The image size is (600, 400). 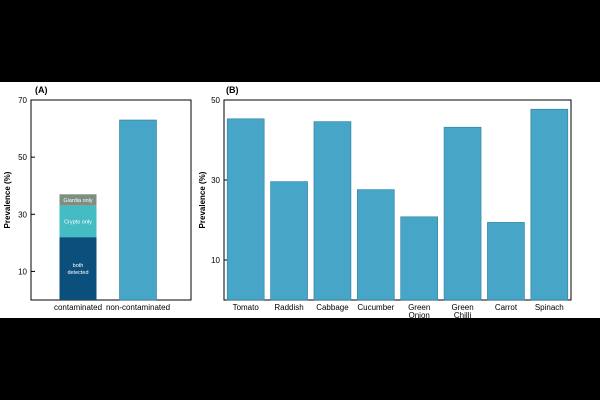 What do you see at coordinates (462, 310) in the screenshot?
I see `category-label: Green Chilli` at bounding box center [462, 310].